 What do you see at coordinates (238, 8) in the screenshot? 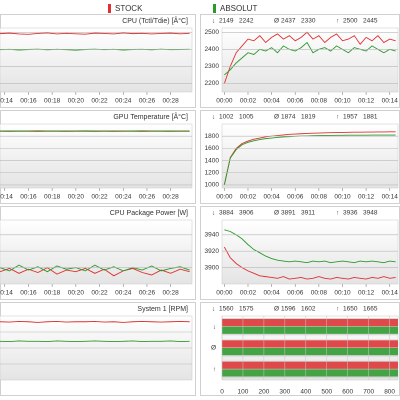
I see `legend-label: ABSOLUT` at bounding box center [238, 8].